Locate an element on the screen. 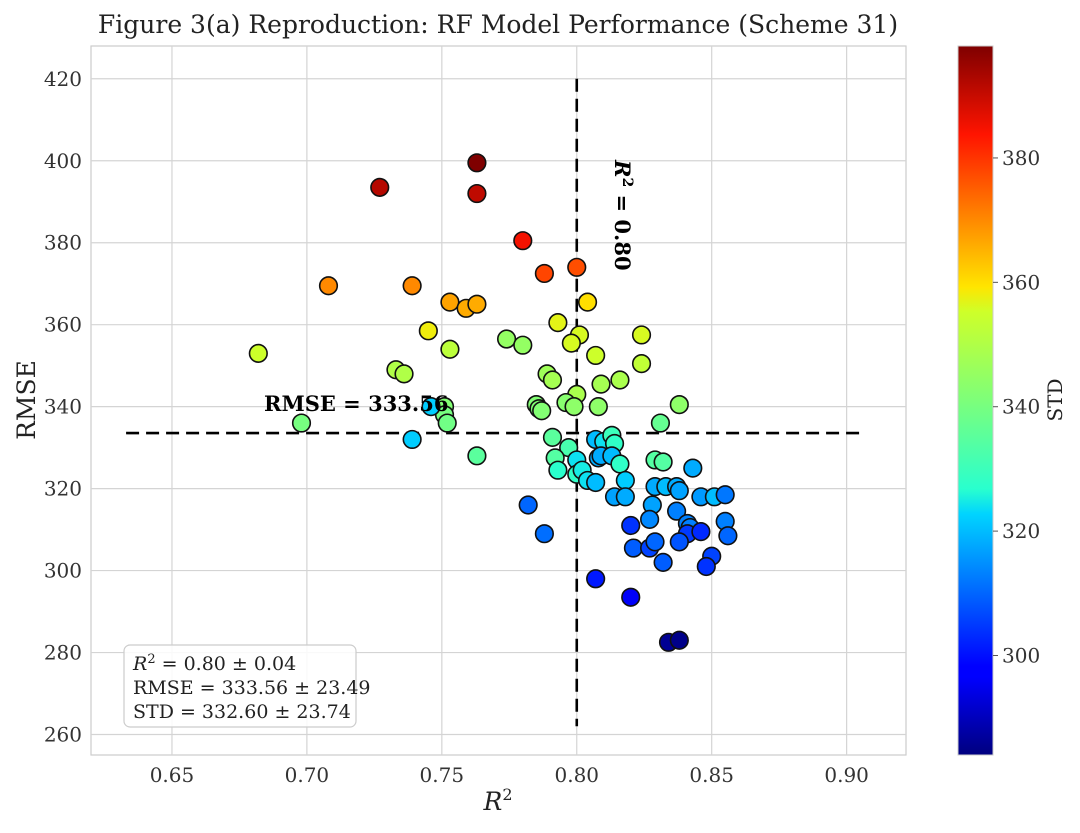  colorbar-label: STD is located at coordinates (1055, 399).